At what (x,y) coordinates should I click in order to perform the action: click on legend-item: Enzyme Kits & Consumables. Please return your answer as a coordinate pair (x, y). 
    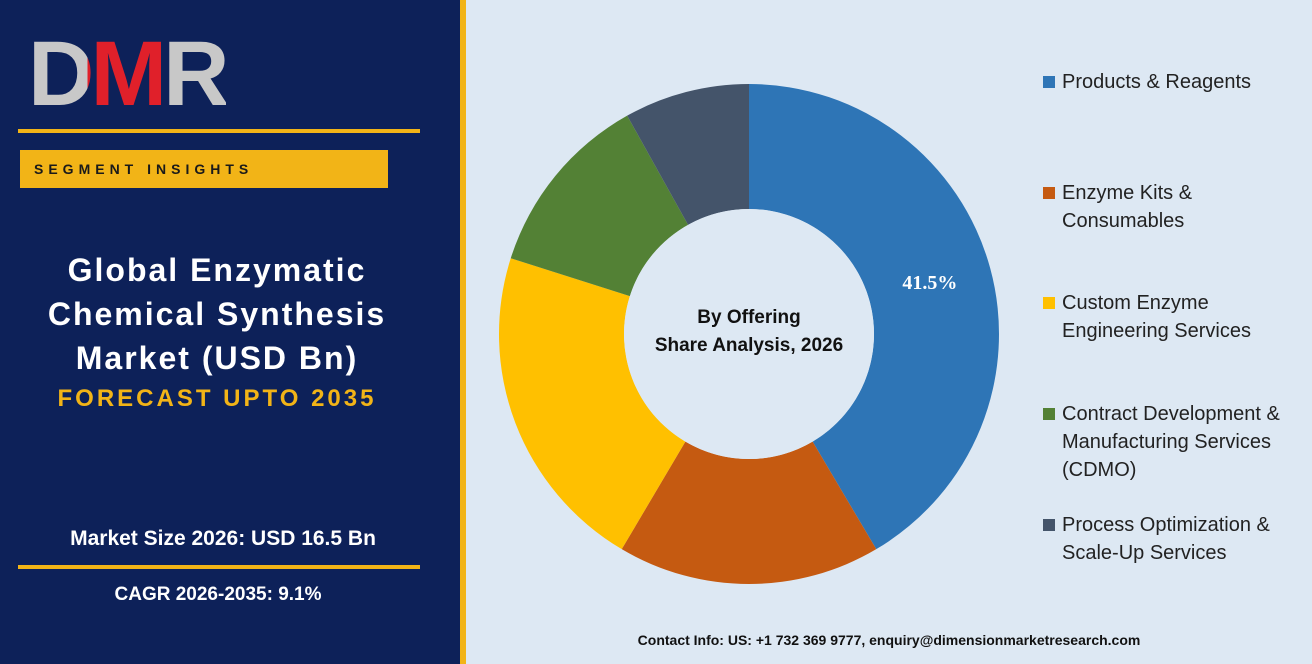
    Looking at the image, I should click on (1165, 207).